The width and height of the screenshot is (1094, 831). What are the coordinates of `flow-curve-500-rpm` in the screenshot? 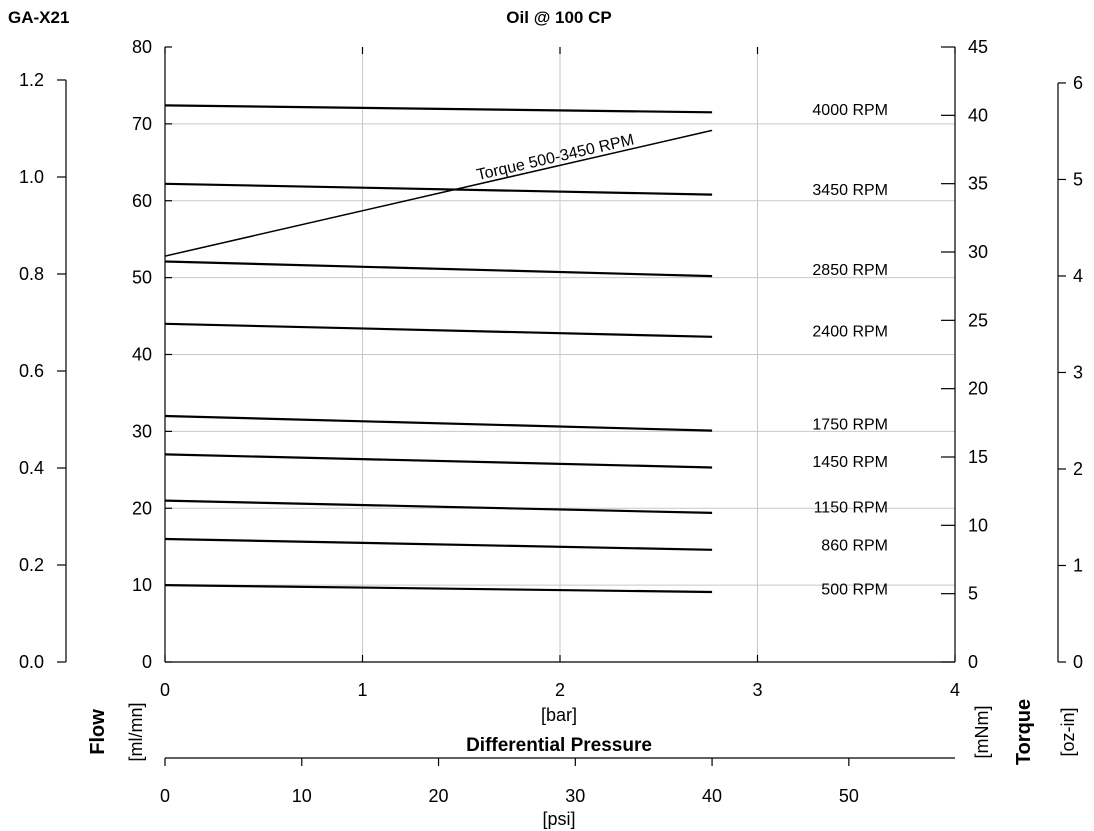 It's located at (438, 589).